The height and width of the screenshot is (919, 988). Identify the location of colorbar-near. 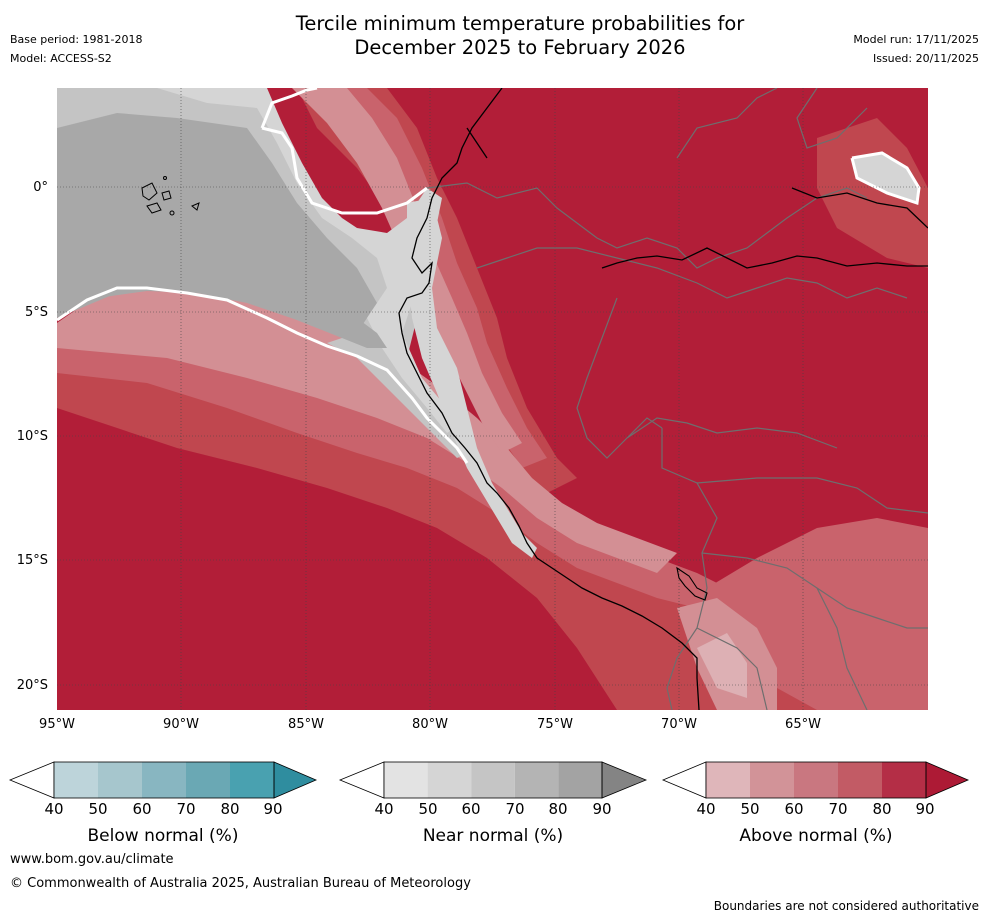
(493, 780).